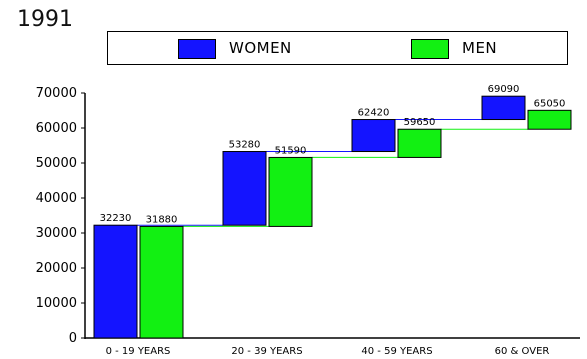 The height and width of the screenshot is (359, 587). Describe the element at coordinates (138, 351) in the screenshot. I see `x-tick-label: 0 - 19 YEARS` at that location.